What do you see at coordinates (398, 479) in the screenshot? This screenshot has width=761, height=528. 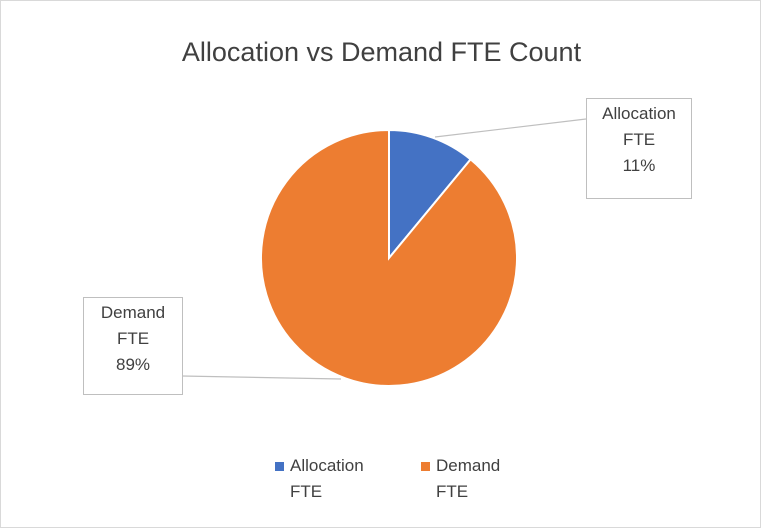 I see `legend: Allocation FTE Demand FTE` at bounding box center [398, 479].